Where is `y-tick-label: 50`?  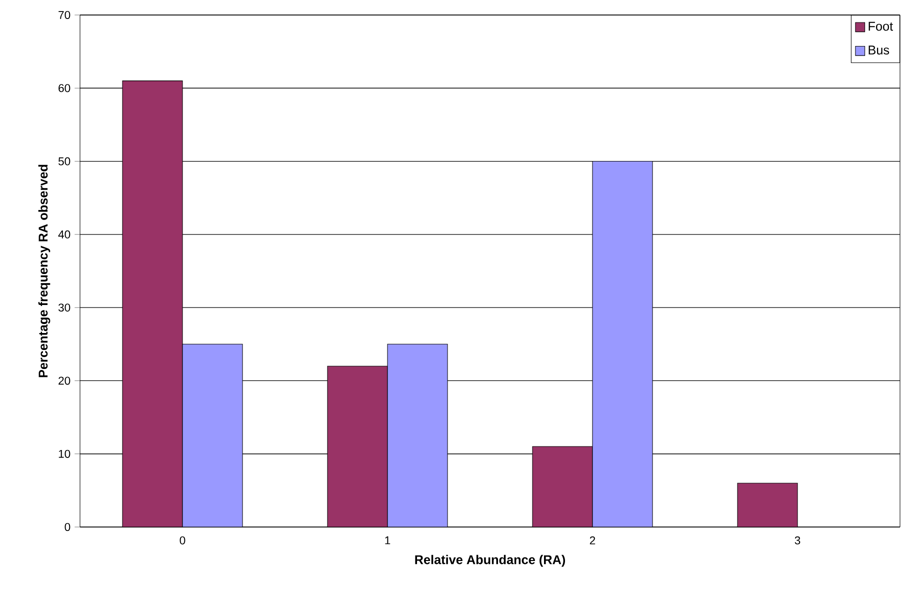
y-tick-label: 50 is located at coordinates (64, 161).